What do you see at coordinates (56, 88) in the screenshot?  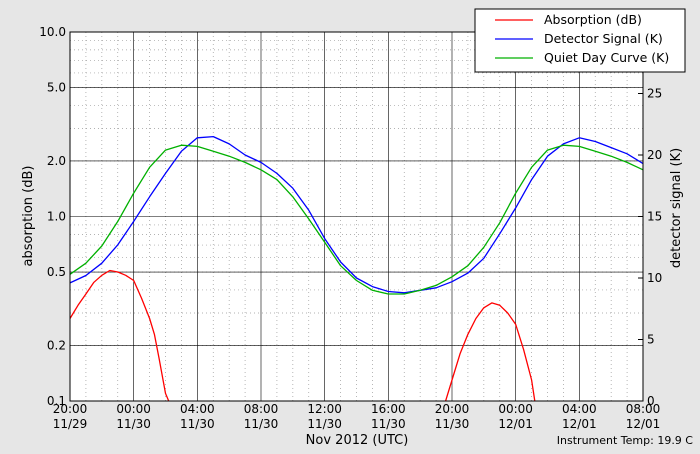 I see `y-left-tick-label: 5.0` at bounding box center [56, 88].